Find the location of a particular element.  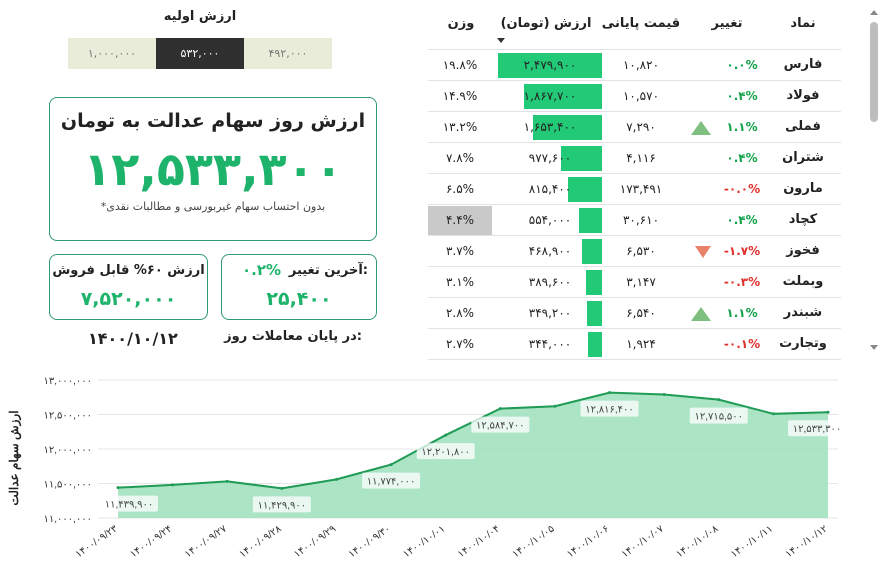

x-tick-label: ۱۴۰۰/۰۹/۲۷ is located at coordinates (206, 541).